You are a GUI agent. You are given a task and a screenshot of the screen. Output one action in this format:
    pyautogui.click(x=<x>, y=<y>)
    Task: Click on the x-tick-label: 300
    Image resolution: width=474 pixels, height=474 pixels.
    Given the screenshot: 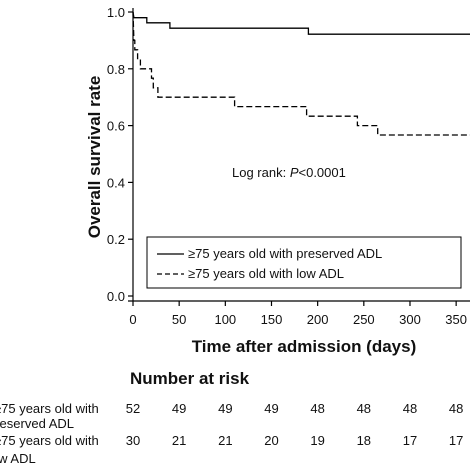 What is the action you would take?
    pyautogui.click(x=410, y=319)
    